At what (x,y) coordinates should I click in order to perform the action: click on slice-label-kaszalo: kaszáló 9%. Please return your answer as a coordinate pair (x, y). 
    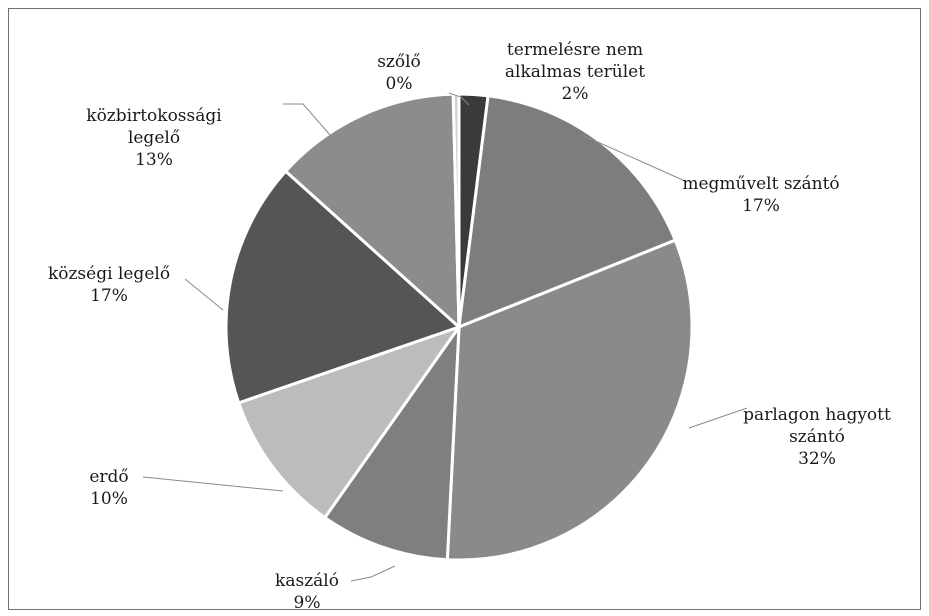
    Looking at the image, I should click on (307, 591).